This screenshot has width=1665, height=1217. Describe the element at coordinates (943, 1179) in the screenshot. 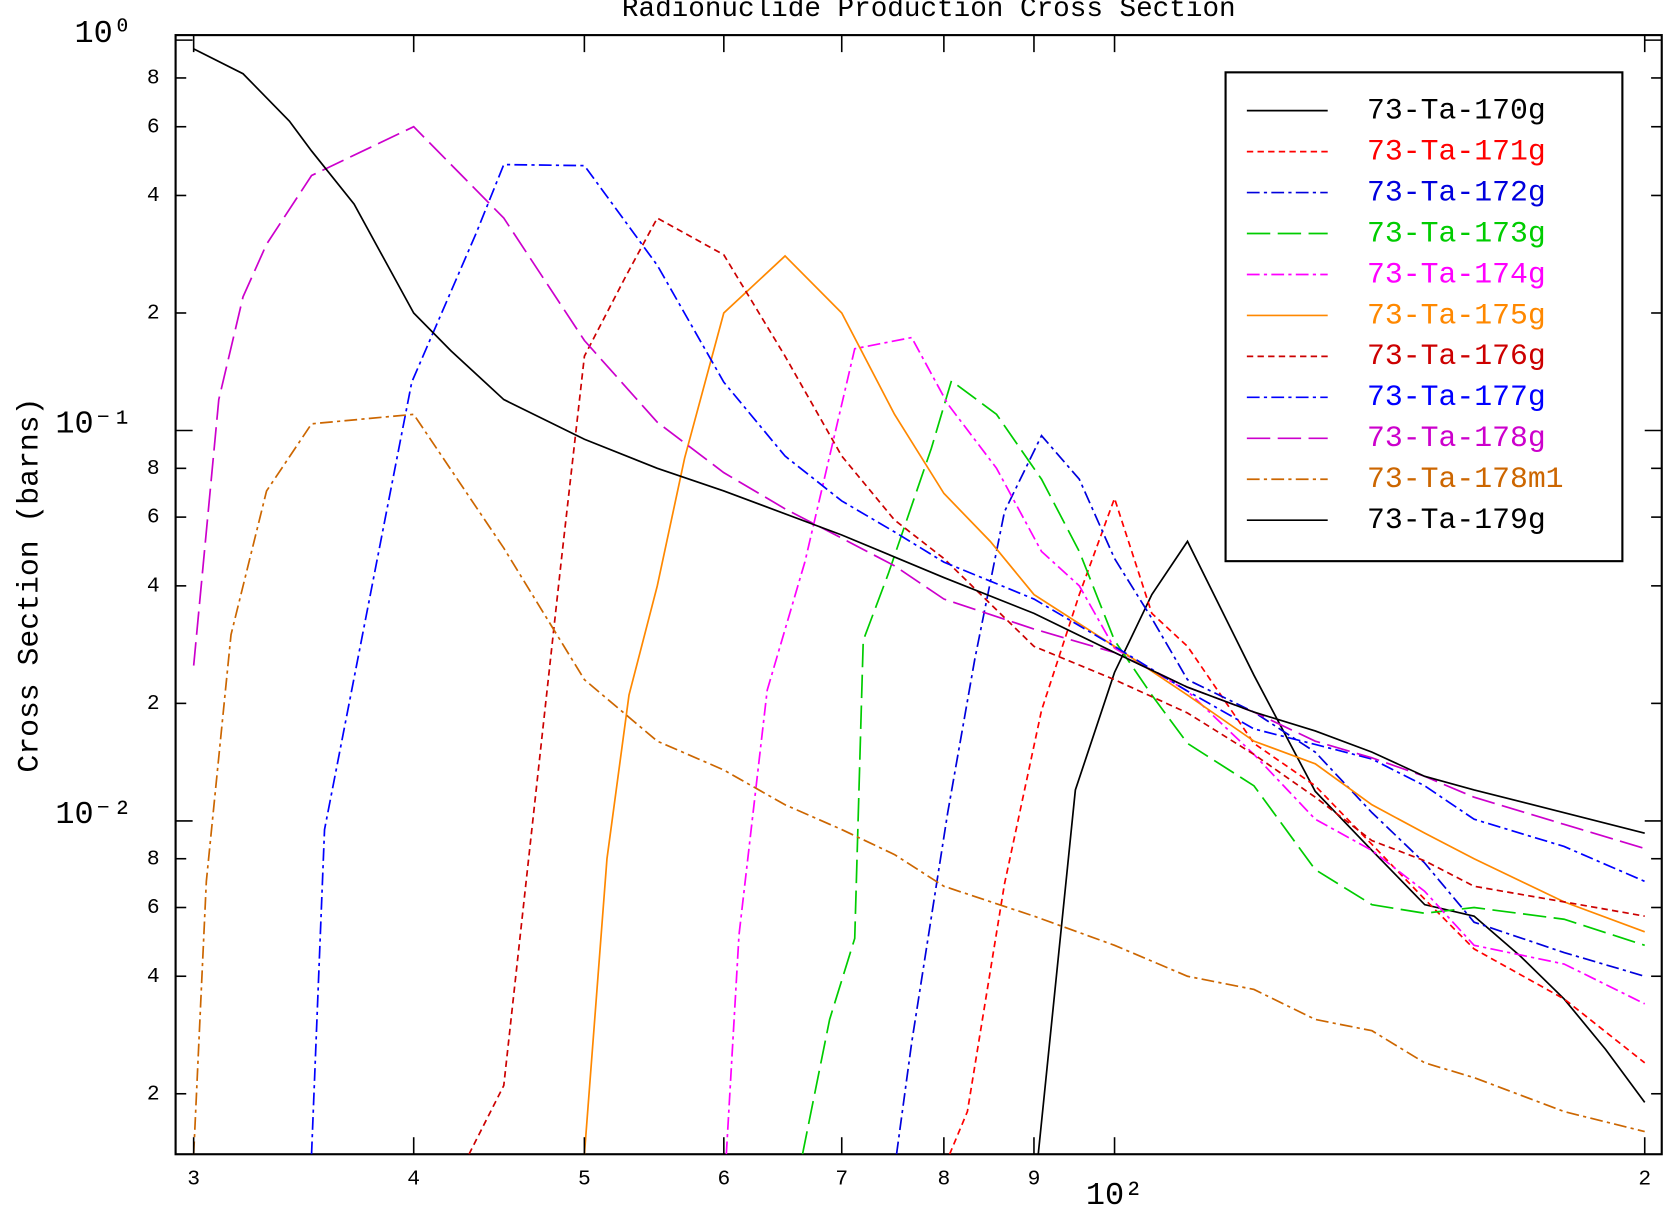

I see `x-tick-label: 8` at that location.